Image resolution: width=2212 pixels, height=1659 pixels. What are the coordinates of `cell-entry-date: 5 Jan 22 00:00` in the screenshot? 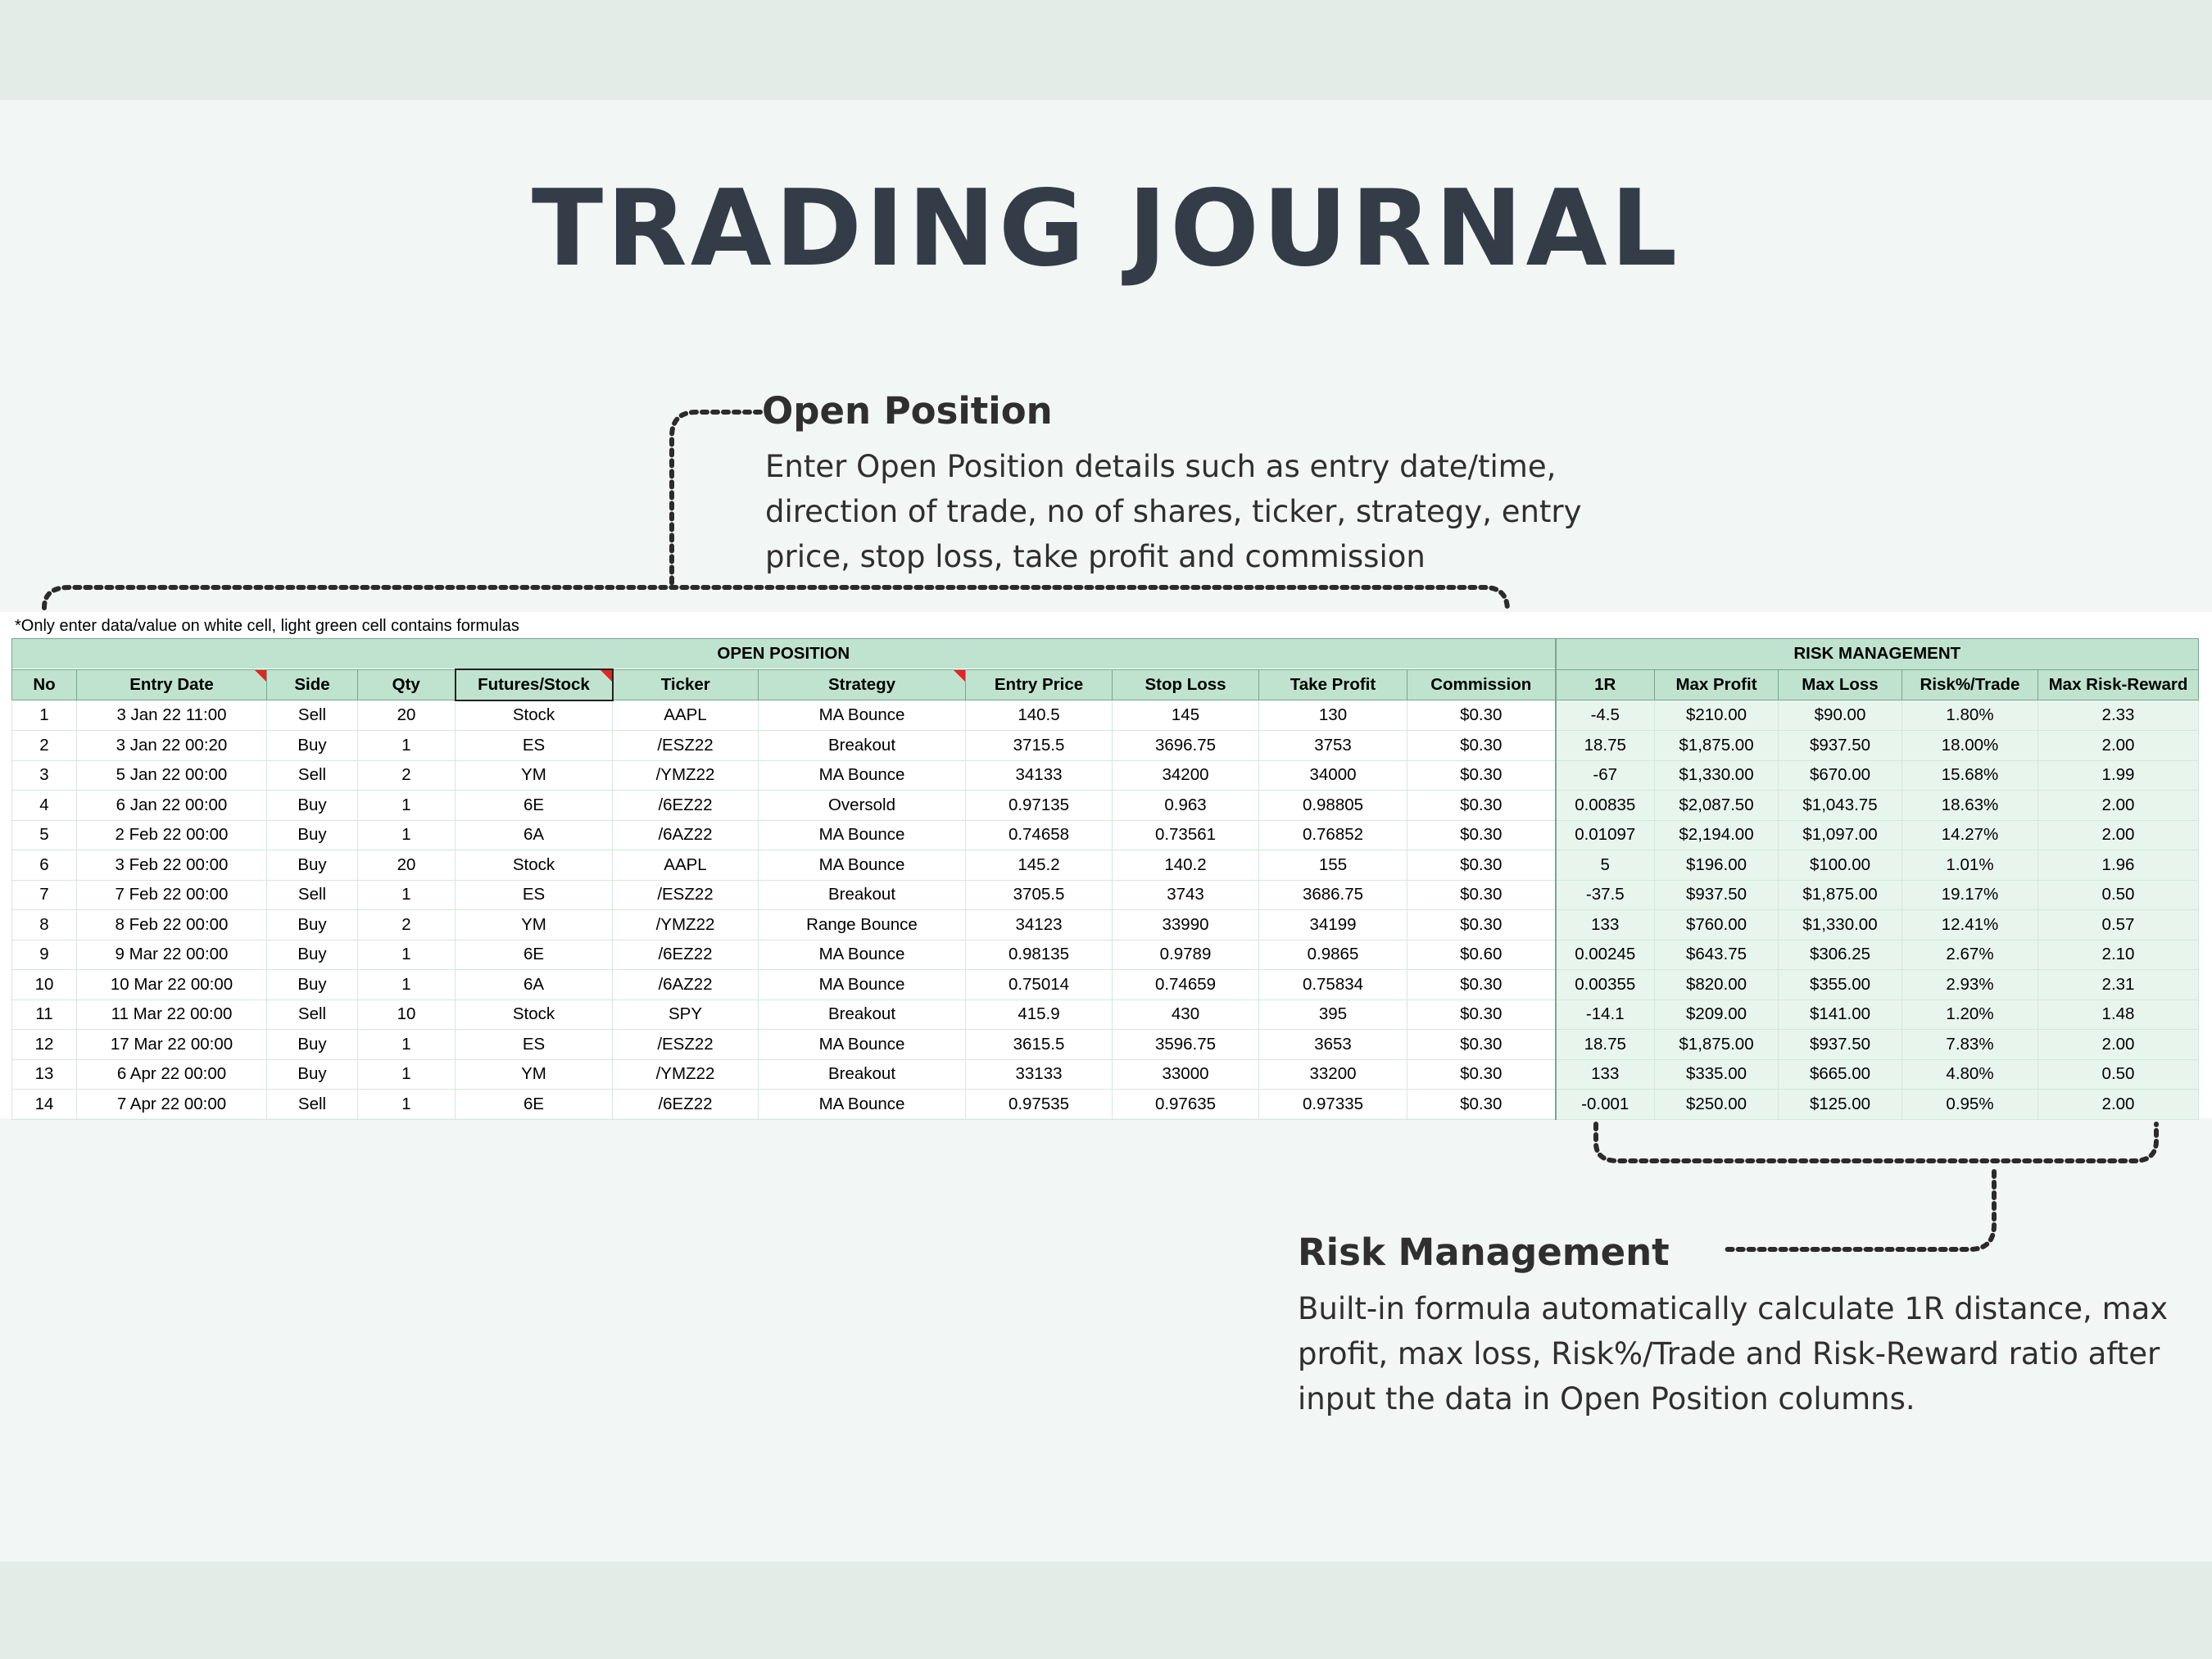 It's located at (171, 775).